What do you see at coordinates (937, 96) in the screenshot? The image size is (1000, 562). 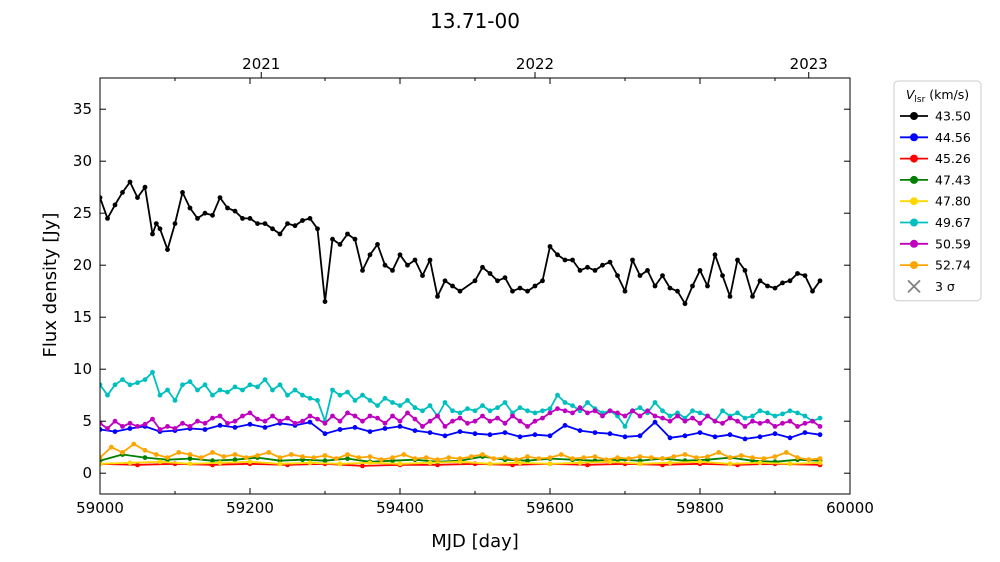 I see `legend-title: Vlsr (km/s)` at bounding box center [937, 96].